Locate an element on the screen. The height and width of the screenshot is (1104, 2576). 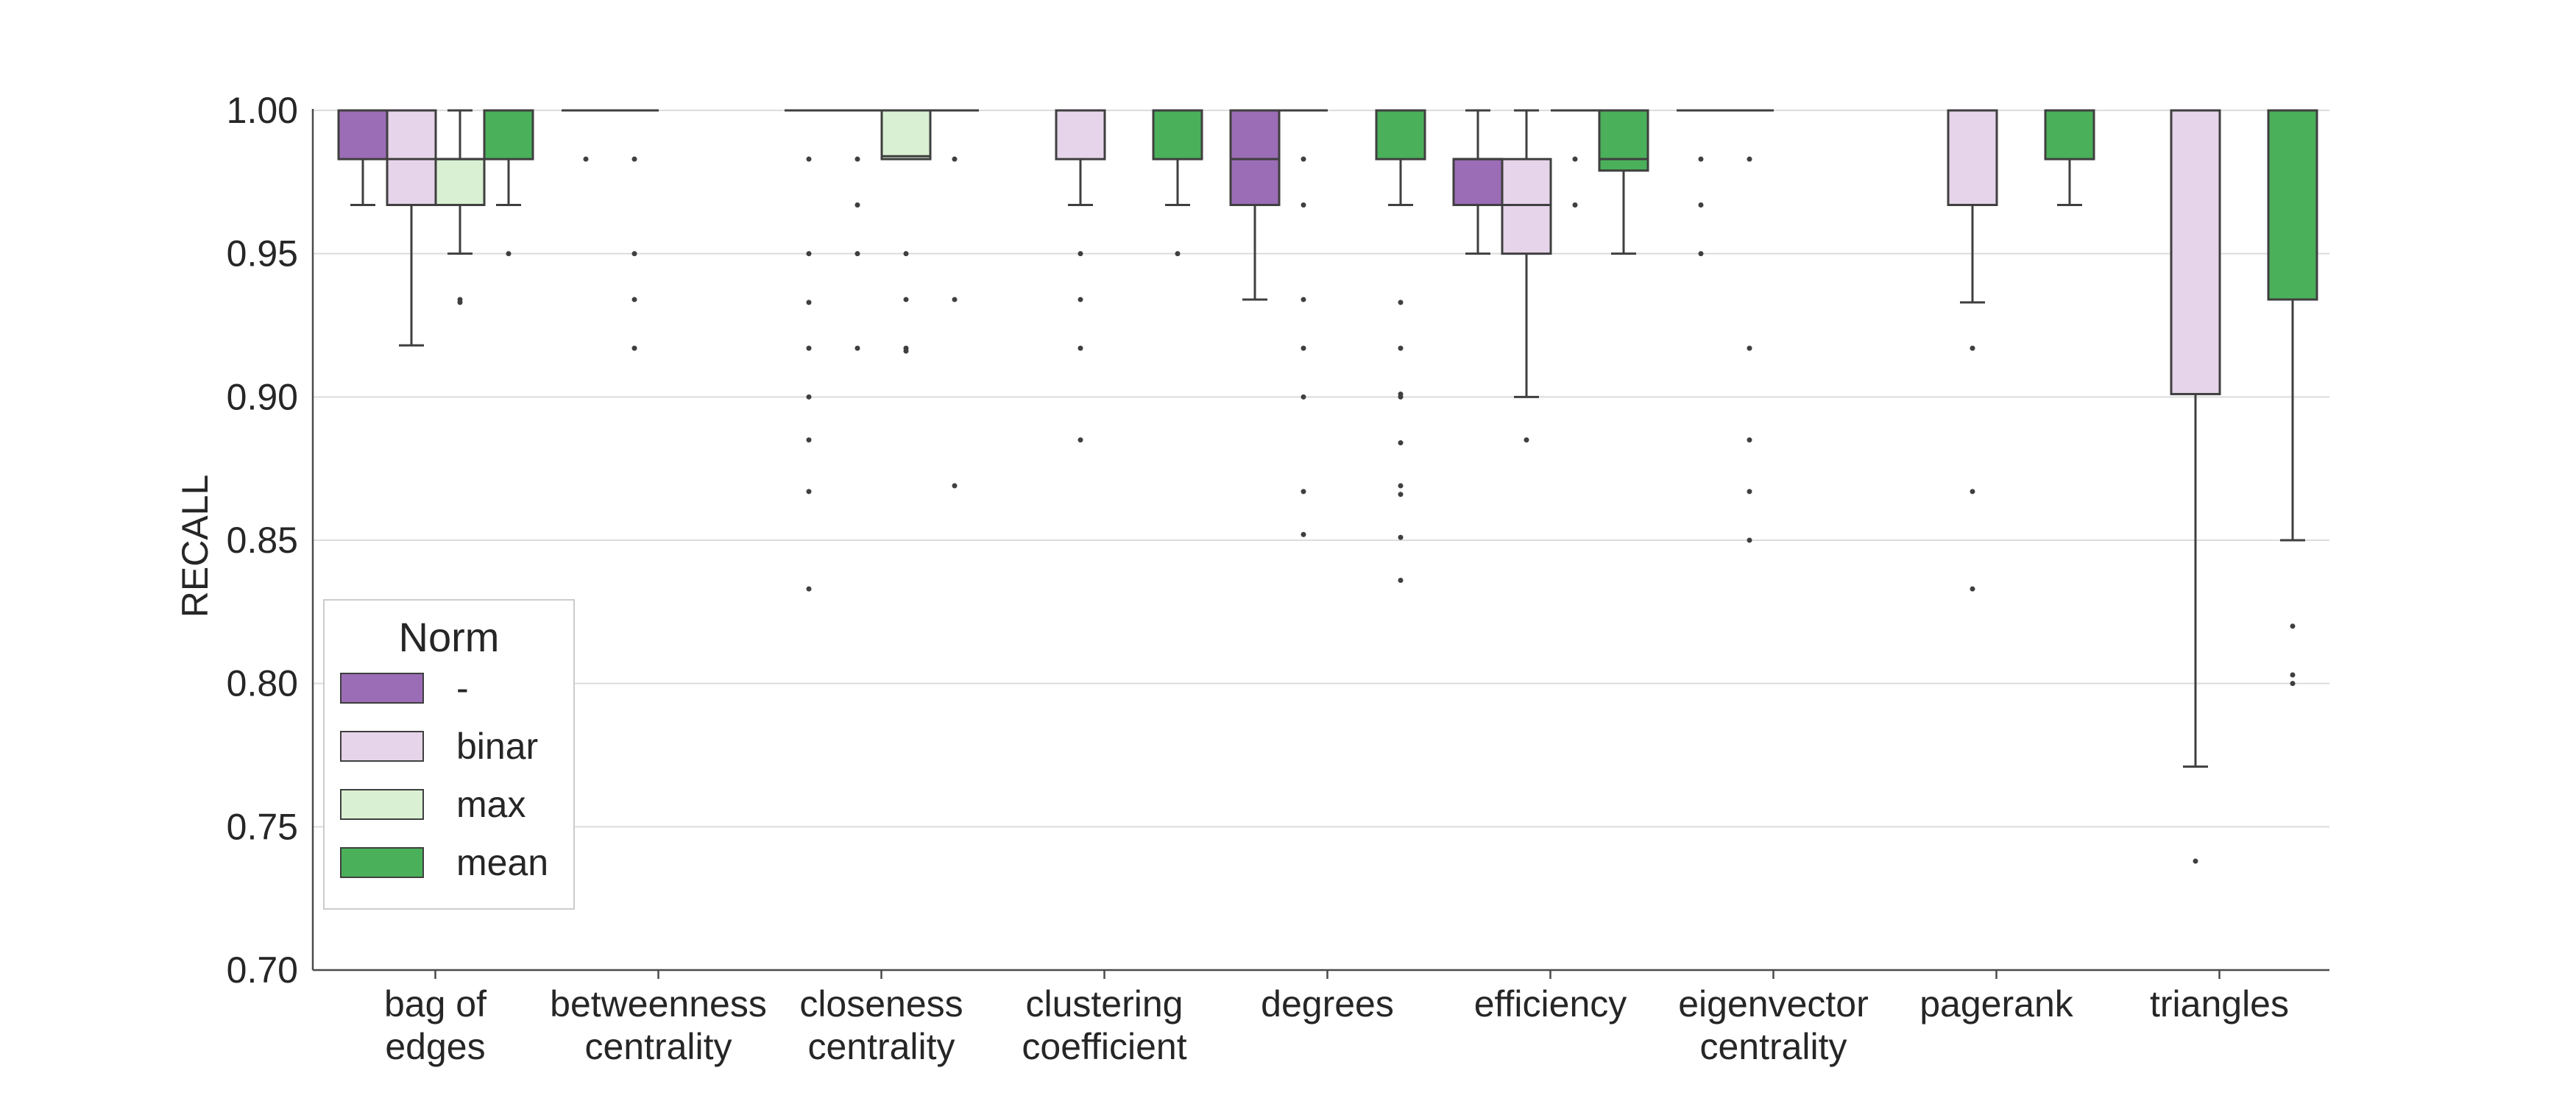
x-tick-label-line: efficiency is located at coordinates (1550, 1004).